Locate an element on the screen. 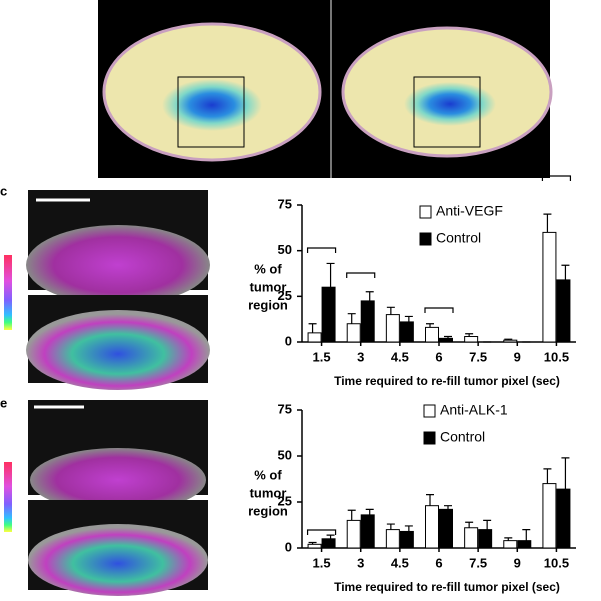 This screenshot has height=601, width=601. panel-label: c is located at coordinates (3, 190).